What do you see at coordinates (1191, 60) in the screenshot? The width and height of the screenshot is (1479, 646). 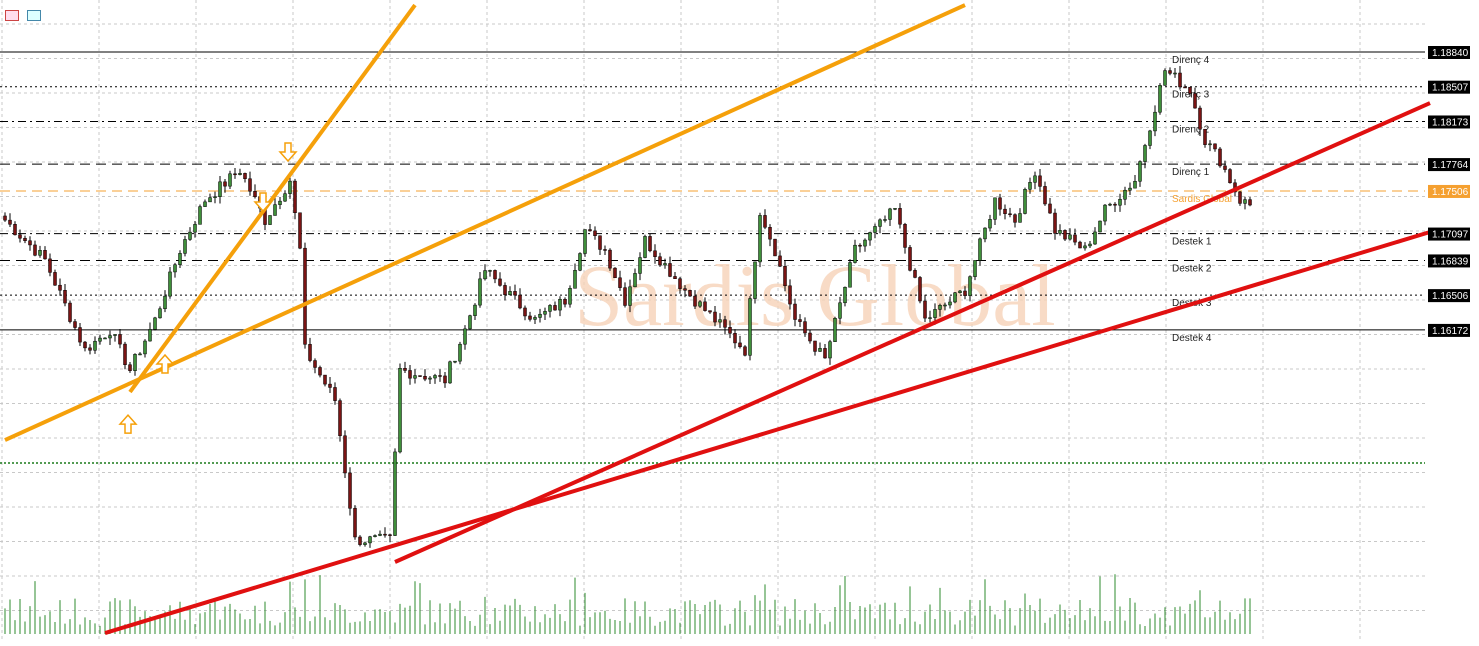 I see `level-label: Direnç 4` at bounding box center [1191, 60].